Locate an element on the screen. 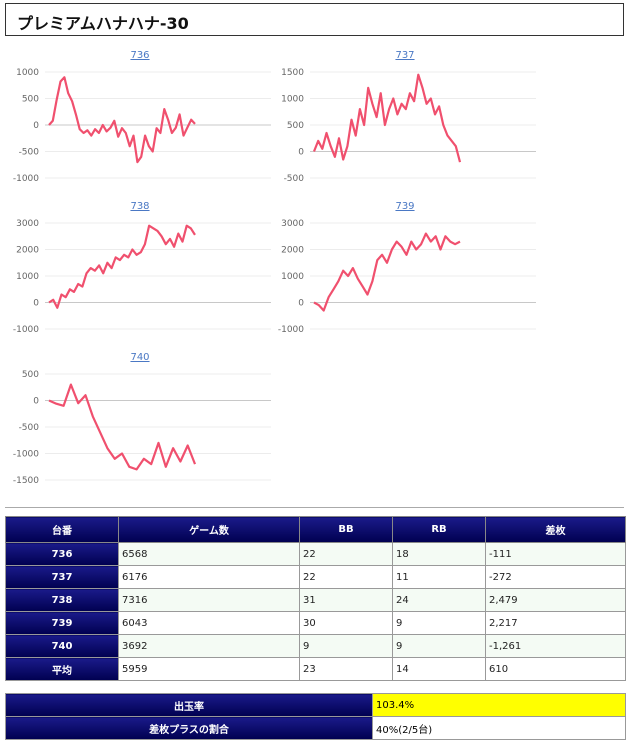 This screenshot has height=751, width=631. chart-svg: 1000 500 0 -500 -1000 is located at coordinates (142, 126).